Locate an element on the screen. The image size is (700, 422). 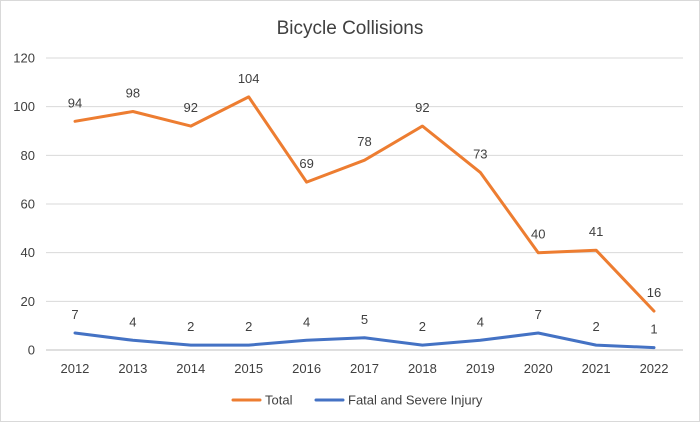
x-tick-label: 2013 is located at coordinates (132, 368).